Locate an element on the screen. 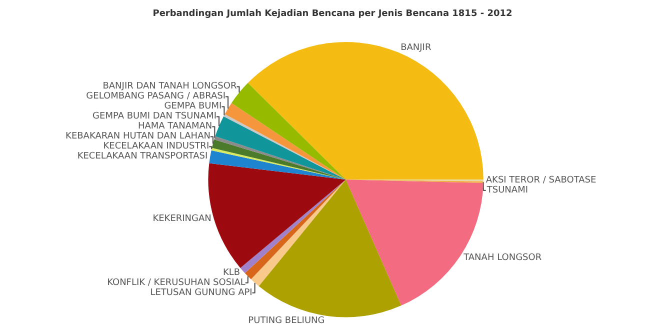 Image resolution: width=665 pixels, height=330 pixels. slice-label: KECELAKAAN TRANSPORTASI is located at coordinates (142, 157).